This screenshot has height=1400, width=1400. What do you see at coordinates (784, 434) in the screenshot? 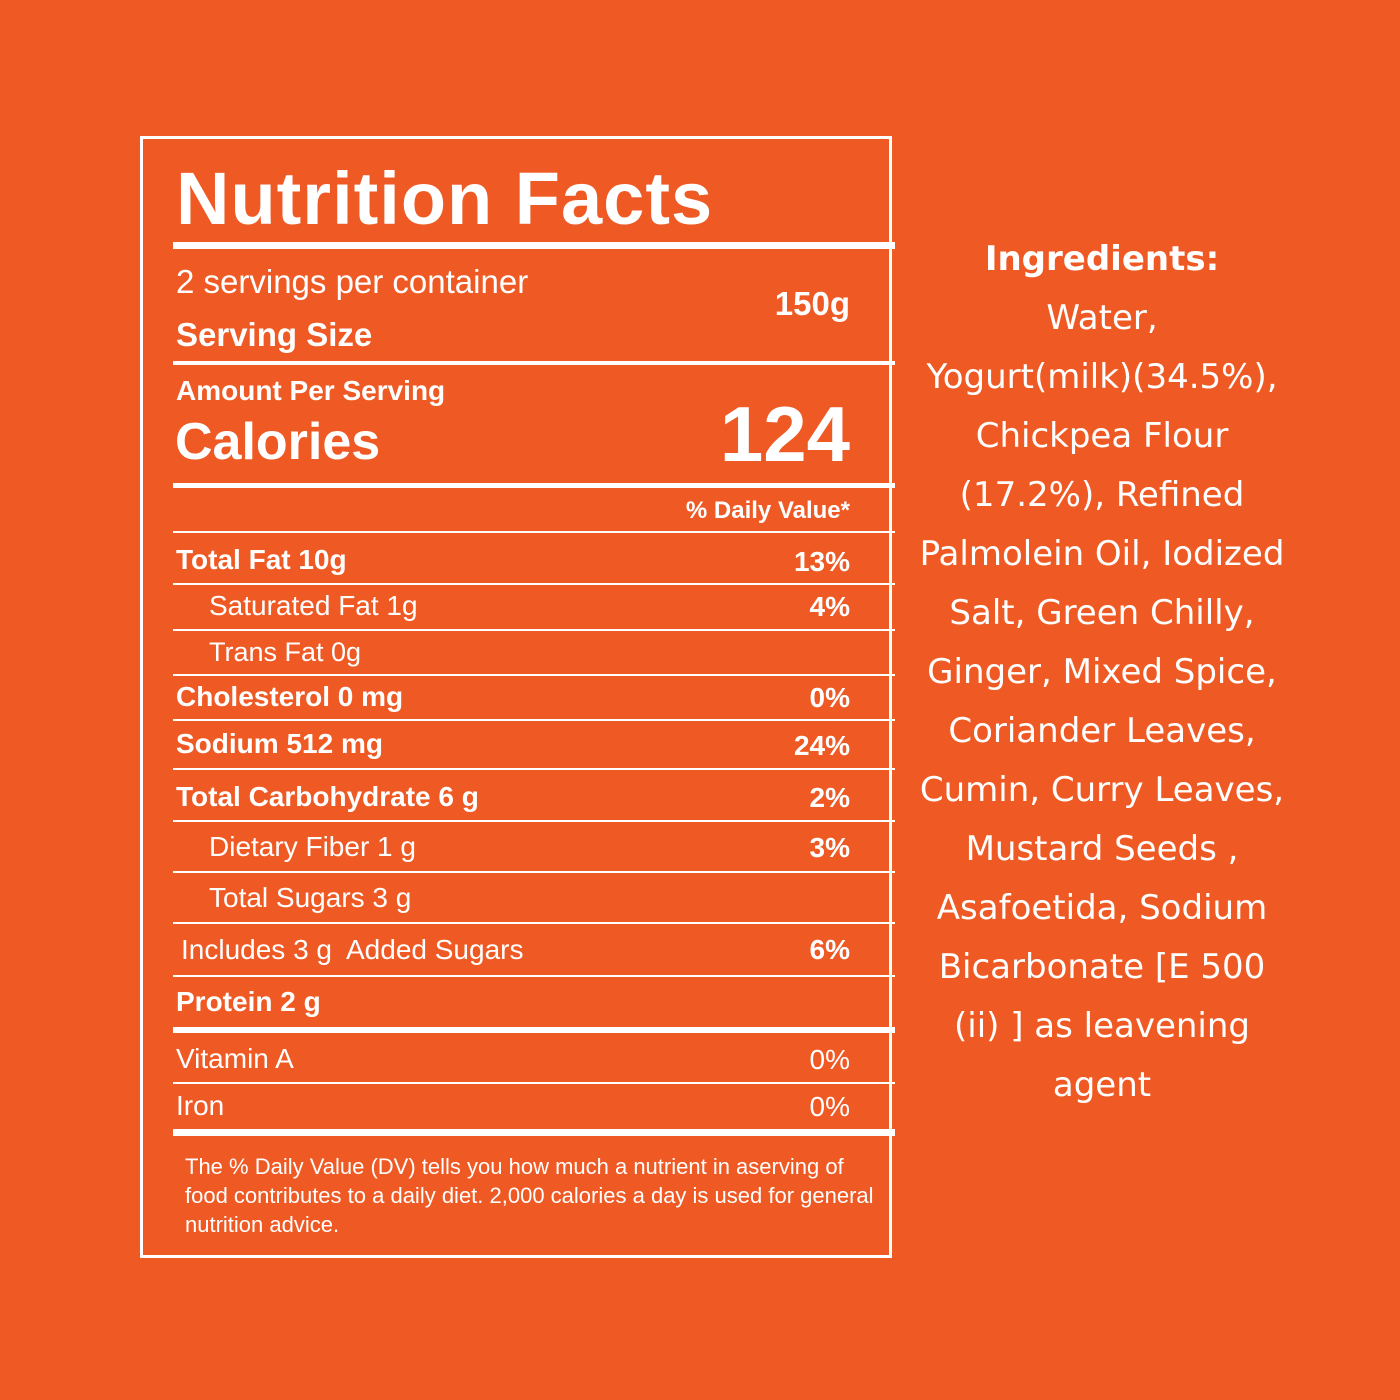
I see `calories-value: 124` at bounding box center [784, 434].